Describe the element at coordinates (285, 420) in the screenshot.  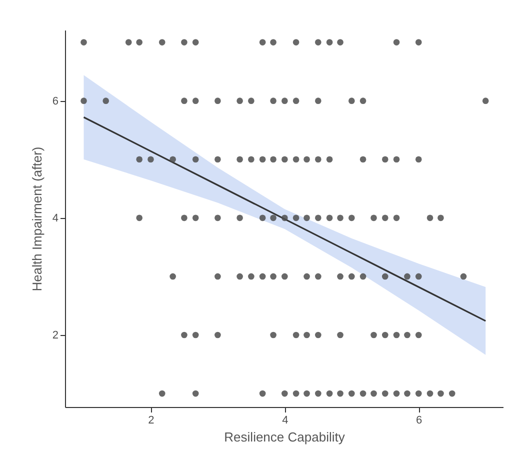
I see `x-tick-label: 4` at that location.